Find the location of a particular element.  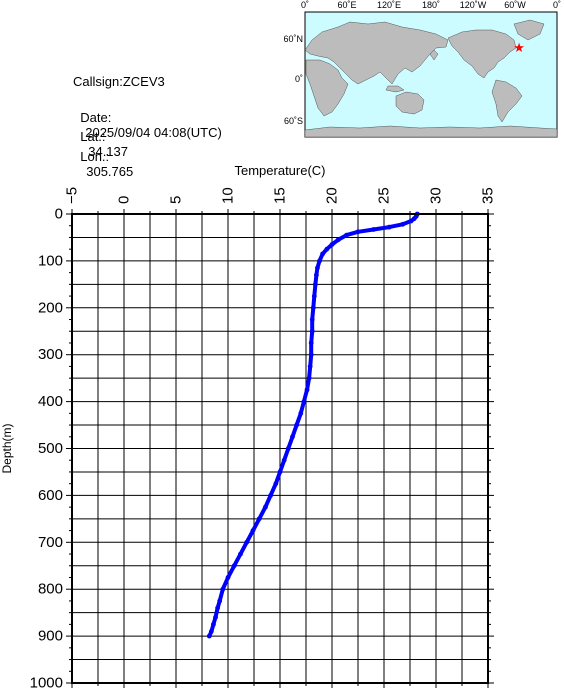

landmass-antarctica is located at coordinates (431, 131).